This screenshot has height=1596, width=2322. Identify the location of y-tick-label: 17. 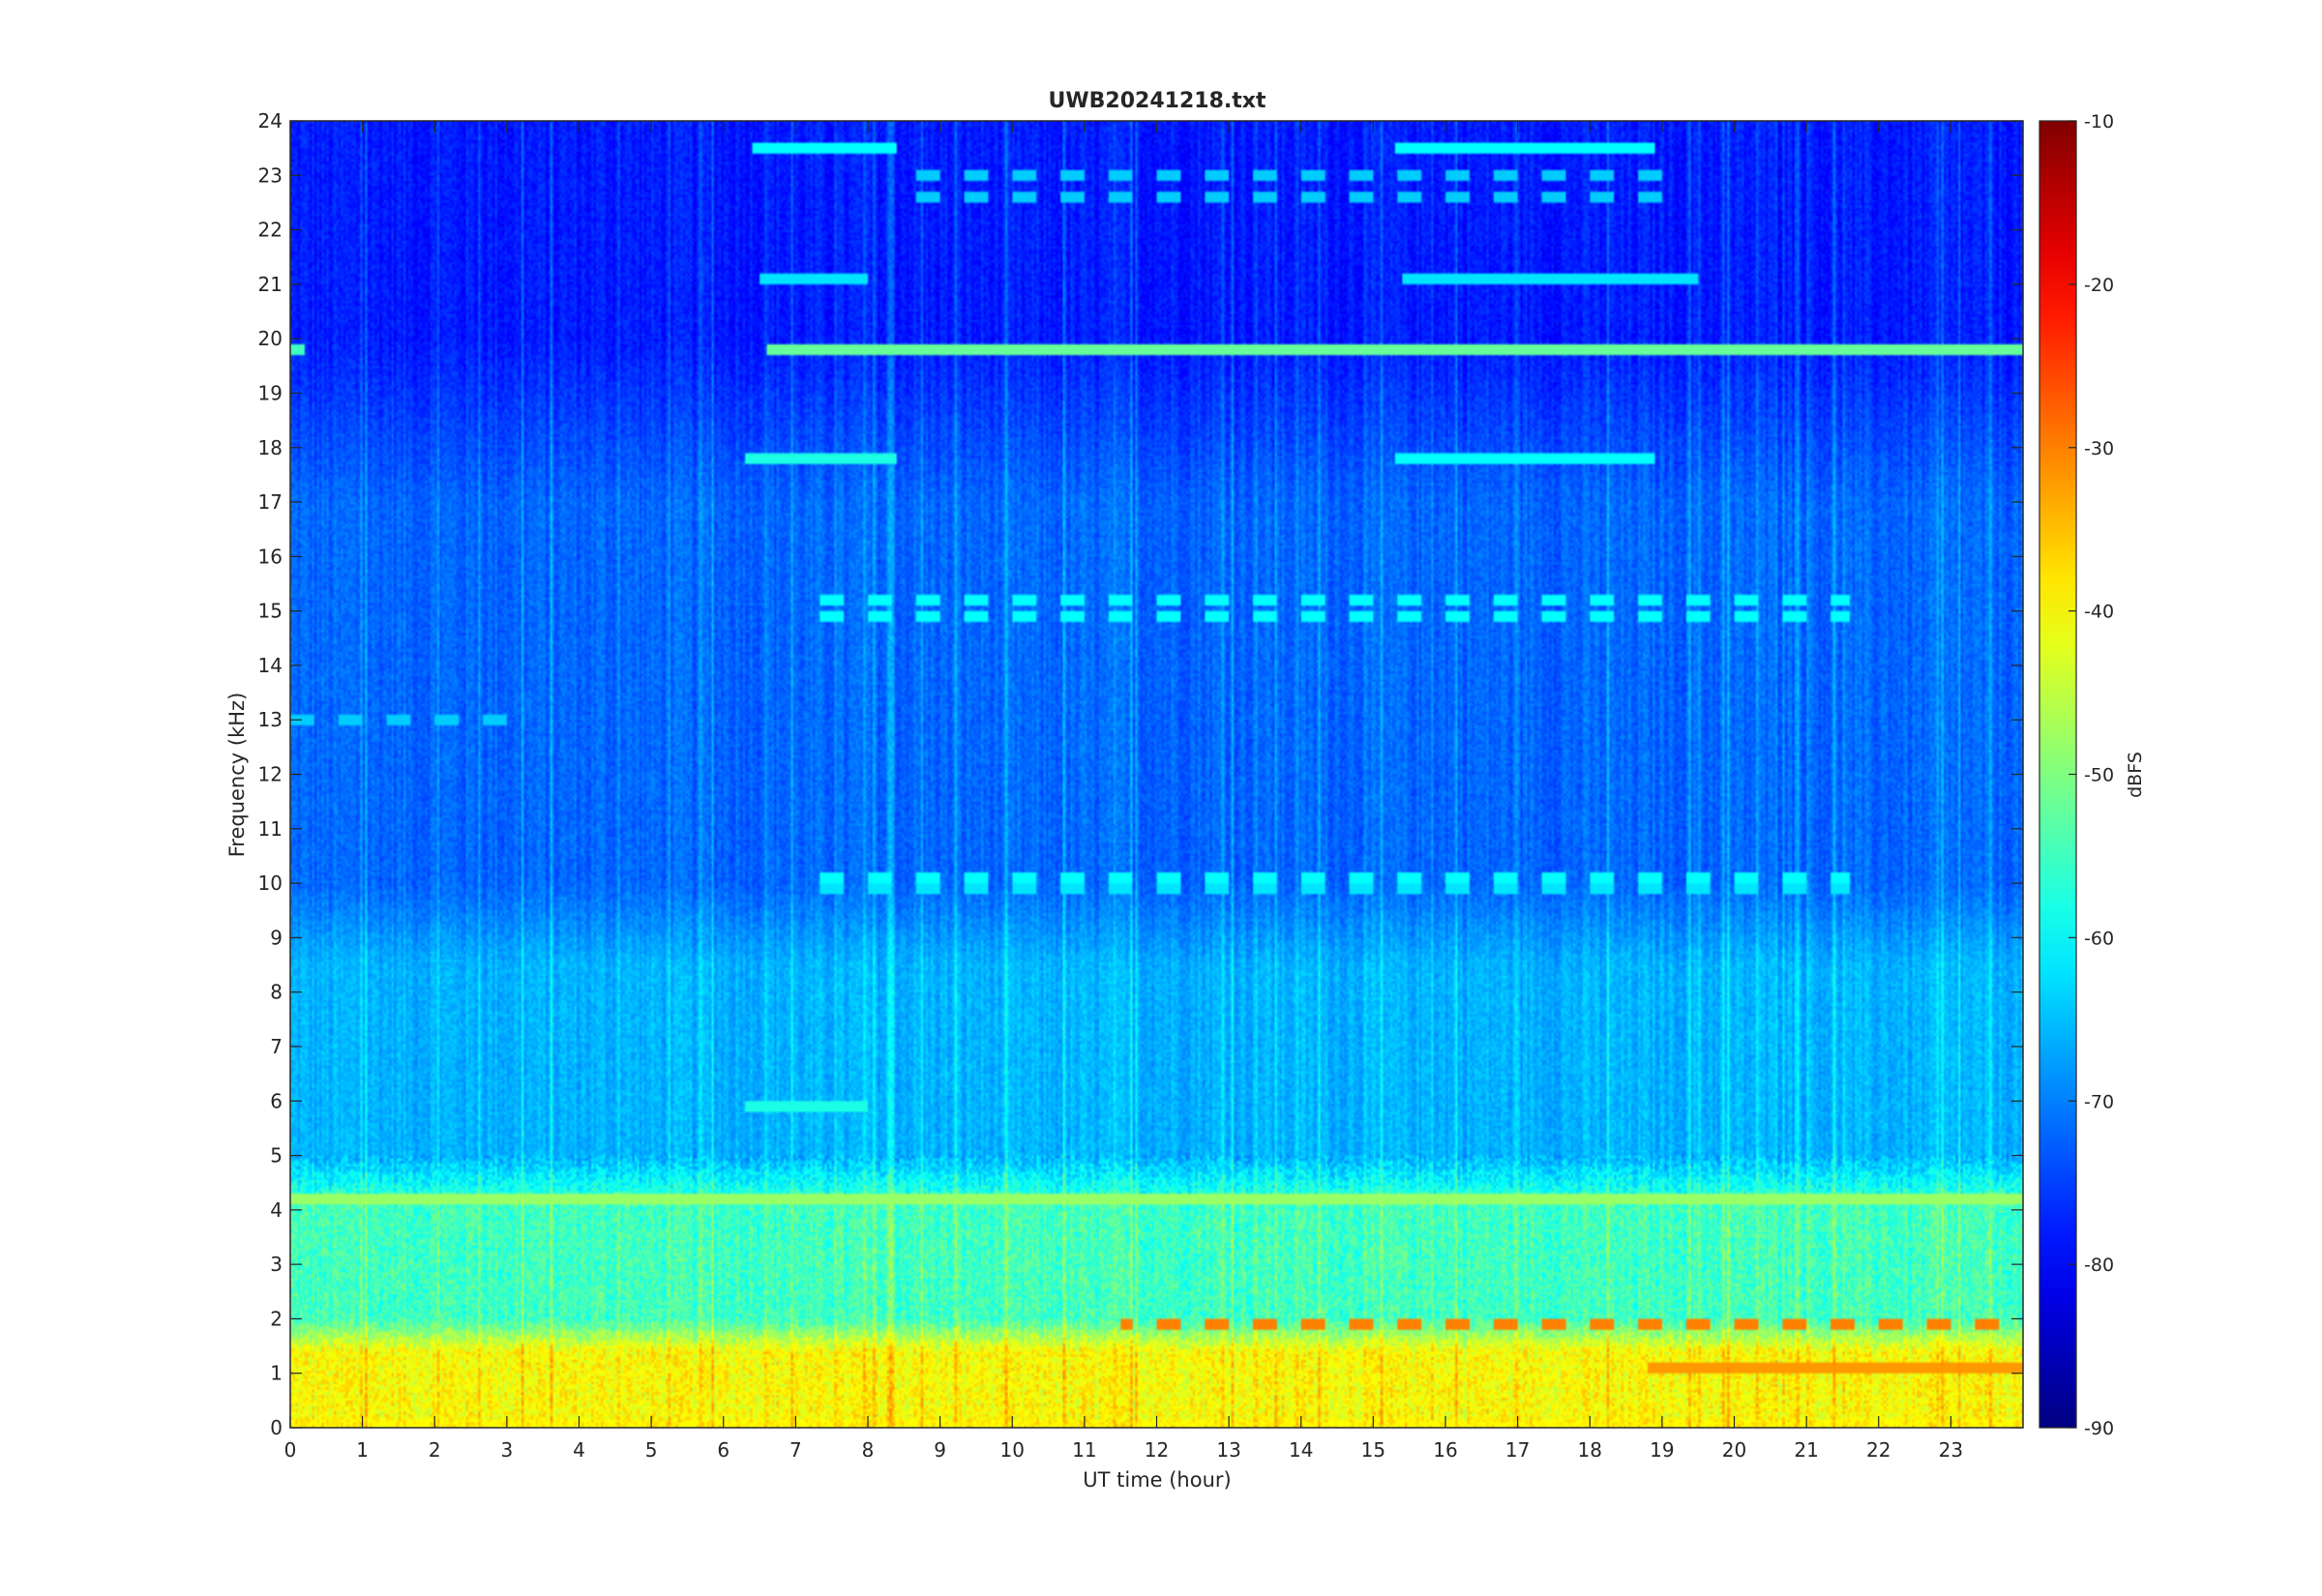
(270, 502).